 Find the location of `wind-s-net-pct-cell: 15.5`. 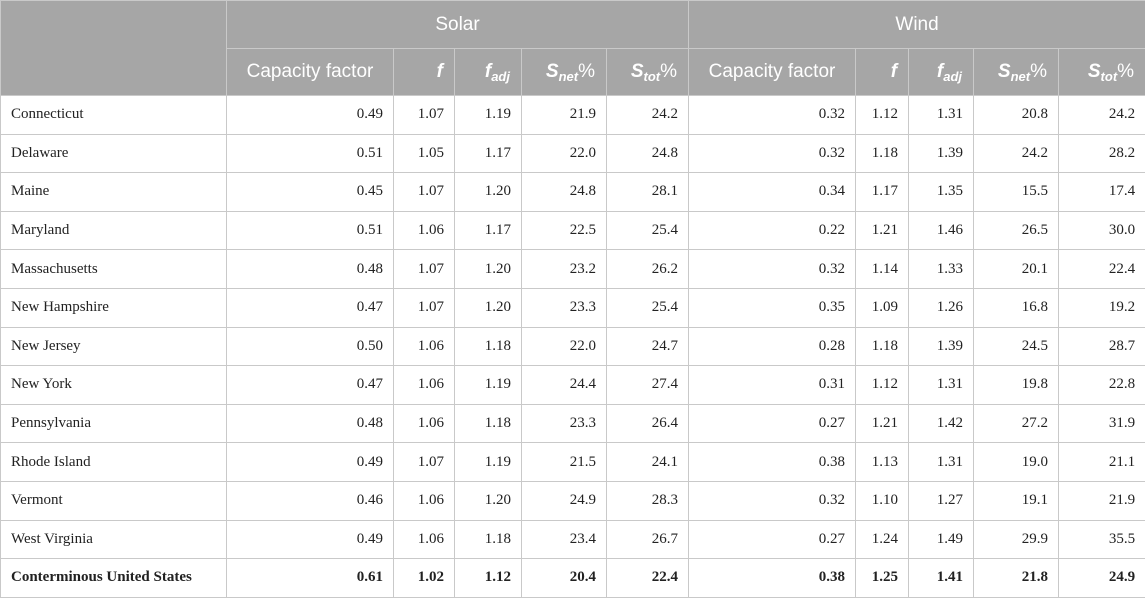

wind-s-net-pct-cell: 15.5 is located at coordinates (1016, 192).